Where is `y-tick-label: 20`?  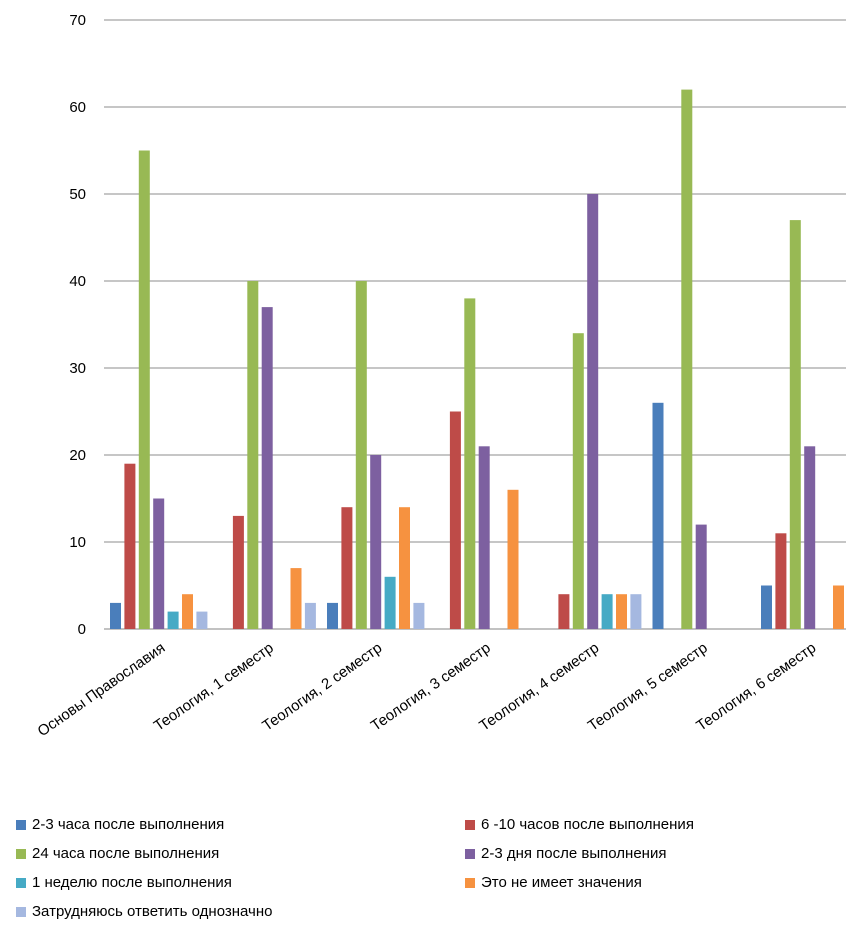 y-tick-label: 20 is located at coordinates (77, 455).